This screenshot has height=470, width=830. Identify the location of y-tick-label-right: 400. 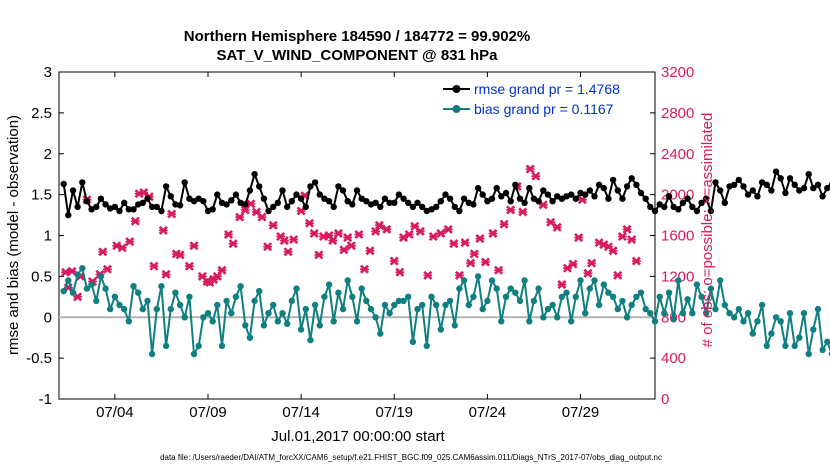
(673, 358).